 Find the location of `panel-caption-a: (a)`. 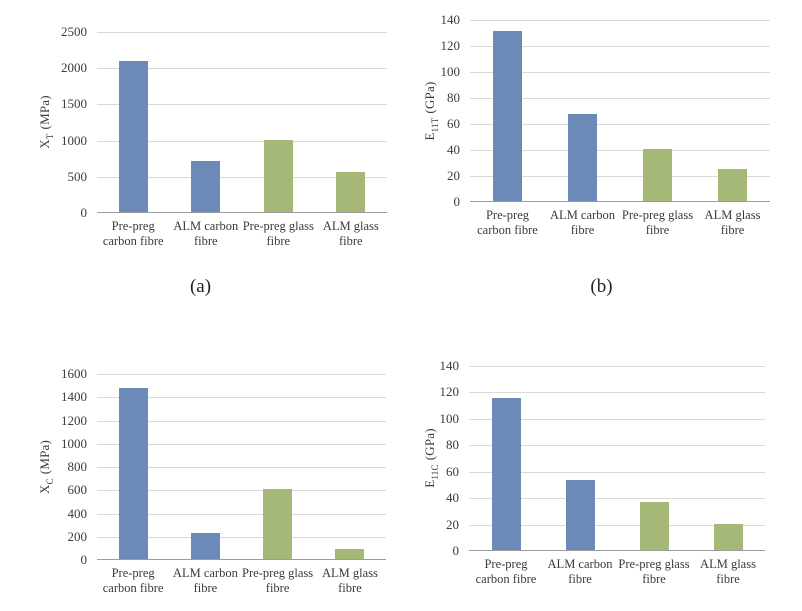

panel-caption-a: (a) is located at coordinates (200, 286).